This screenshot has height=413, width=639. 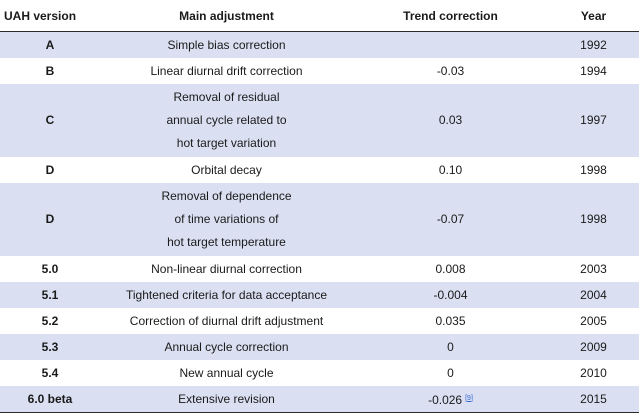 What do you see at coordinates (50, 321) in the screenshot?
I see `version-cell: 5.2` at bounding box center [50, 321].